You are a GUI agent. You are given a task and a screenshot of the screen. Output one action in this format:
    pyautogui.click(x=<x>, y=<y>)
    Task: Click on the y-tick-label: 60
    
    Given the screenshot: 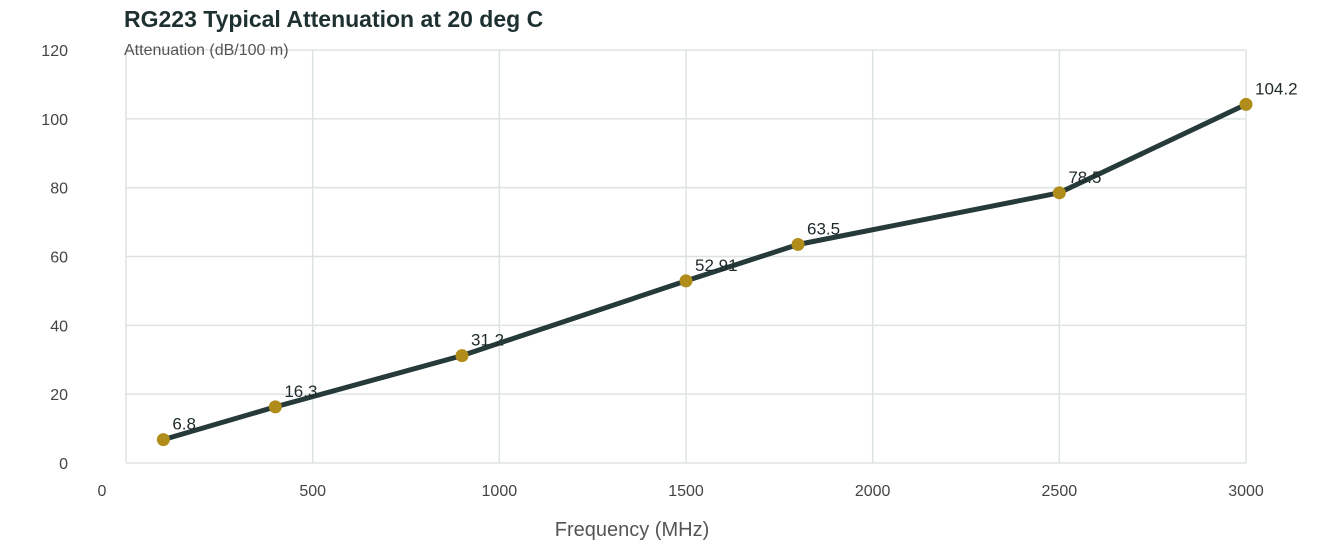 What is the action you would take?
    pyautogui.click(x=59, y=258)
    